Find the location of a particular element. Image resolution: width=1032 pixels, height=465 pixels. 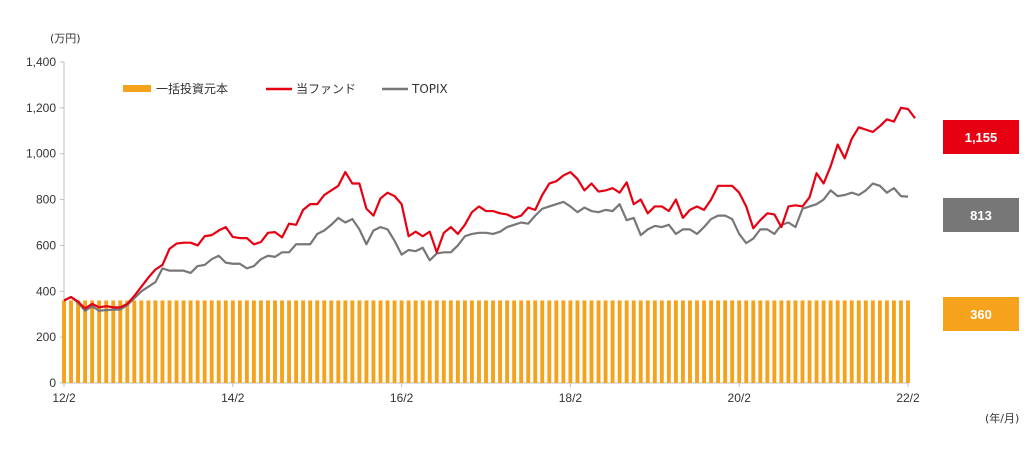

y-tick-label: 400 is located at coordinates (46, 291).